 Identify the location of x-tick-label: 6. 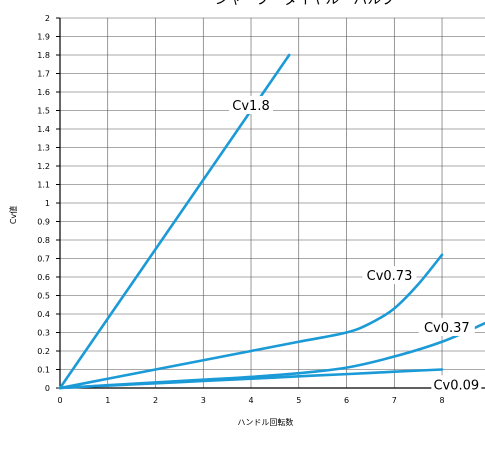
(346, 400).